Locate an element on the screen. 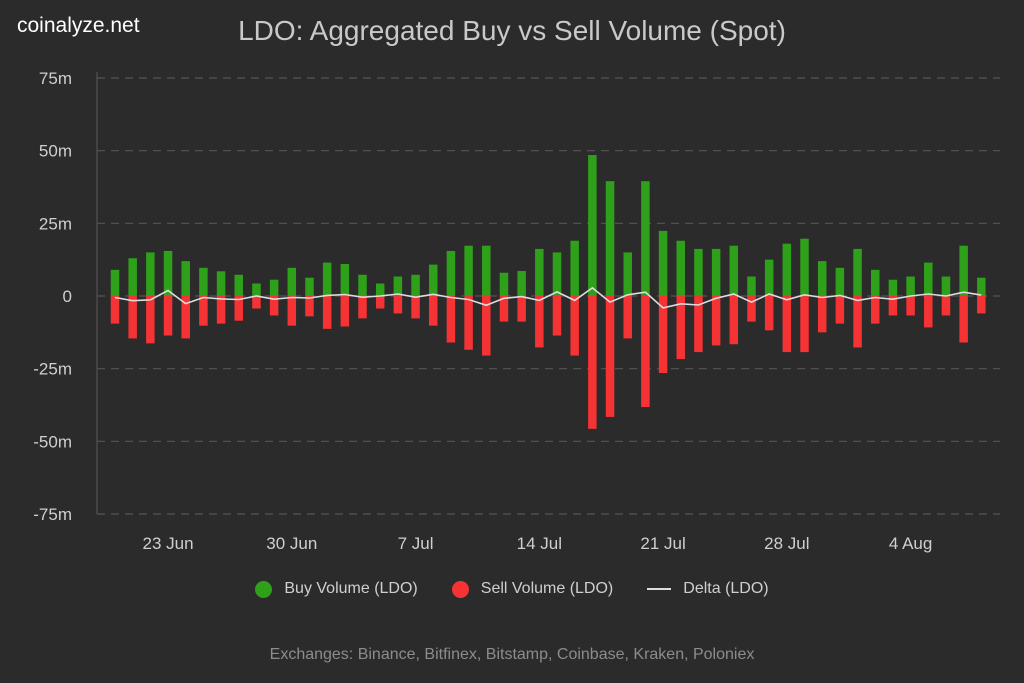 The image size is (1024, 683). delta-line-icon is located at coordinates (659, 589).